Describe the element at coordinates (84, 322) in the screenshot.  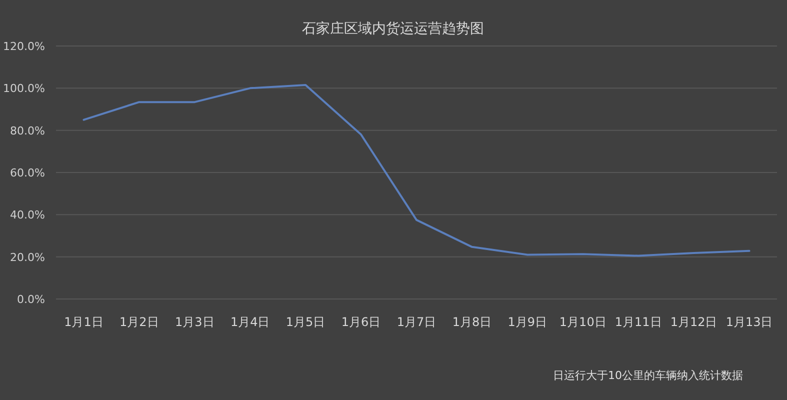
I see `x-tick-label: 1月1日` at that location.